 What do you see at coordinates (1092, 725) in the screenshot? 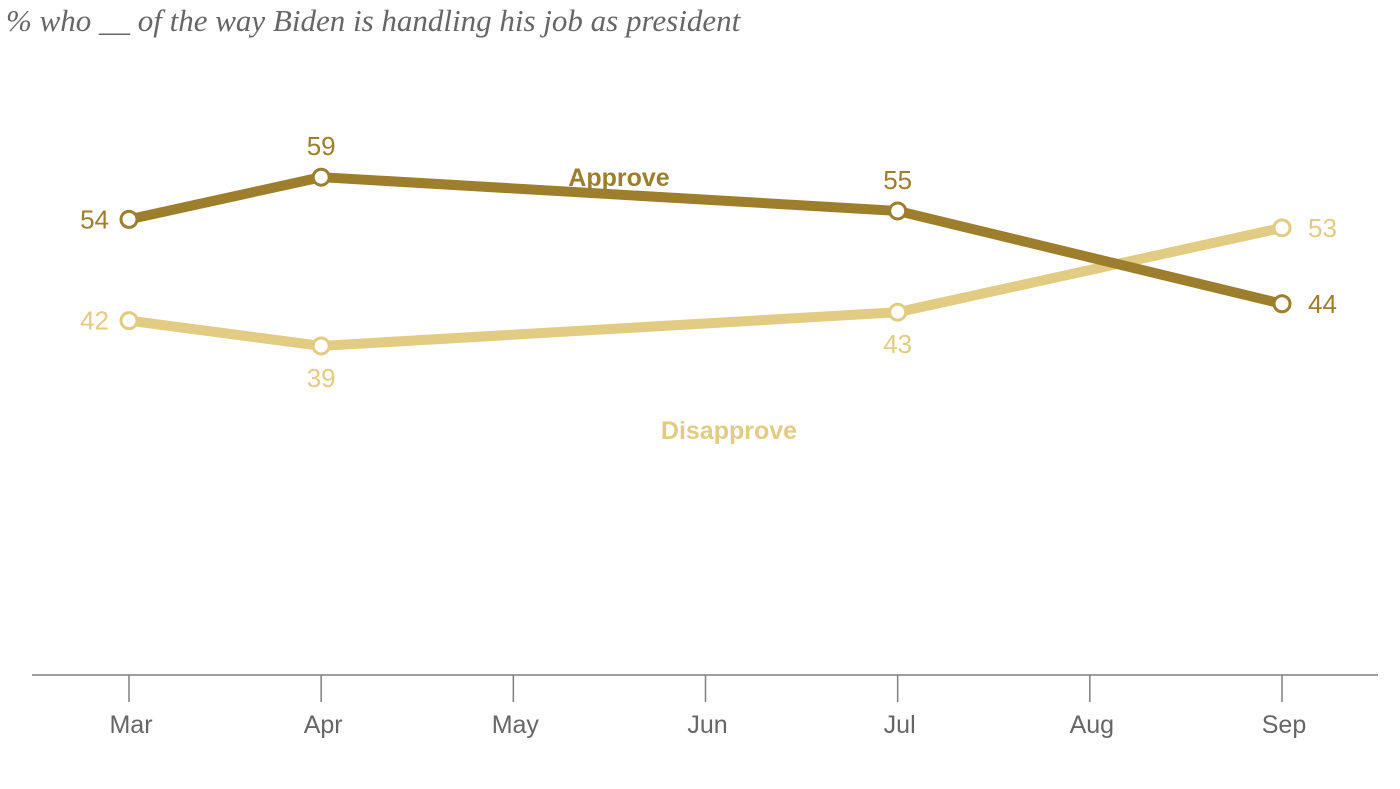
I see `x-tick-label: Aug` at bounding box center [1092, 725].